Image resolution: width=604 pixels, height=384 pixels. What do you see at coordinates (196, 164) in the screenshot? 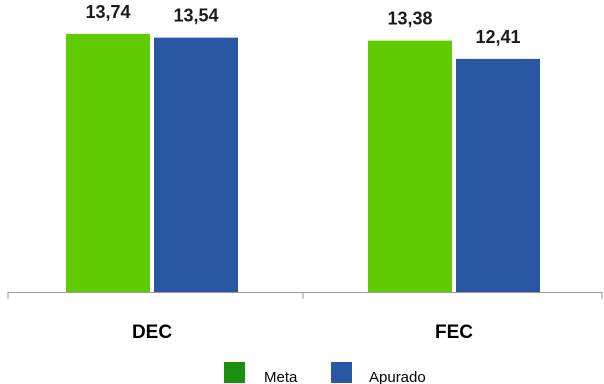
I see `bar-apurado-dec` at bounding box center [196, 164].